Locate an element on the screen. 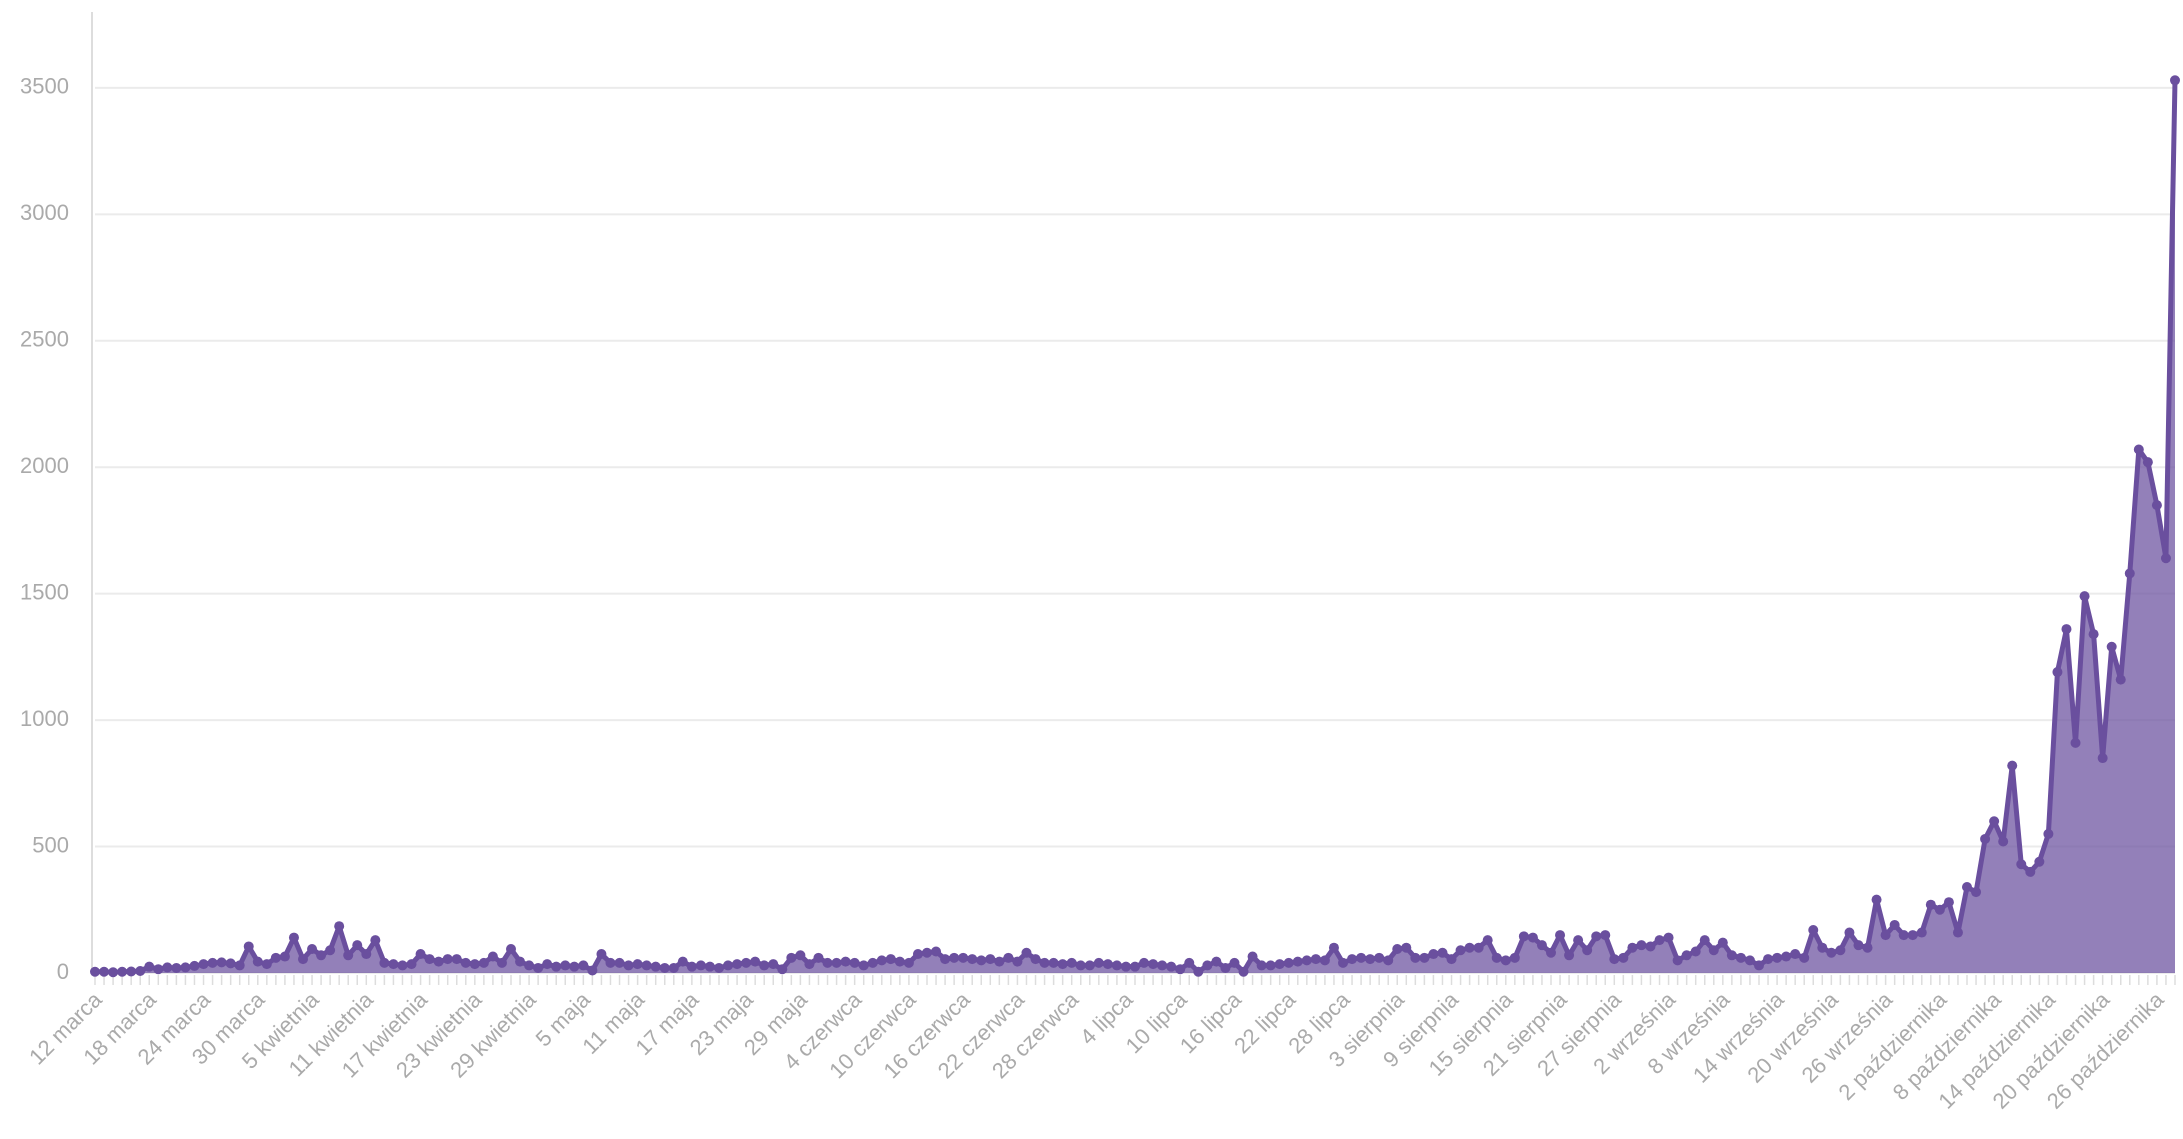 The height and width of the screenshot is (1139, 2183). y-tick-label: 2000 is located at coordinates (44, 465).